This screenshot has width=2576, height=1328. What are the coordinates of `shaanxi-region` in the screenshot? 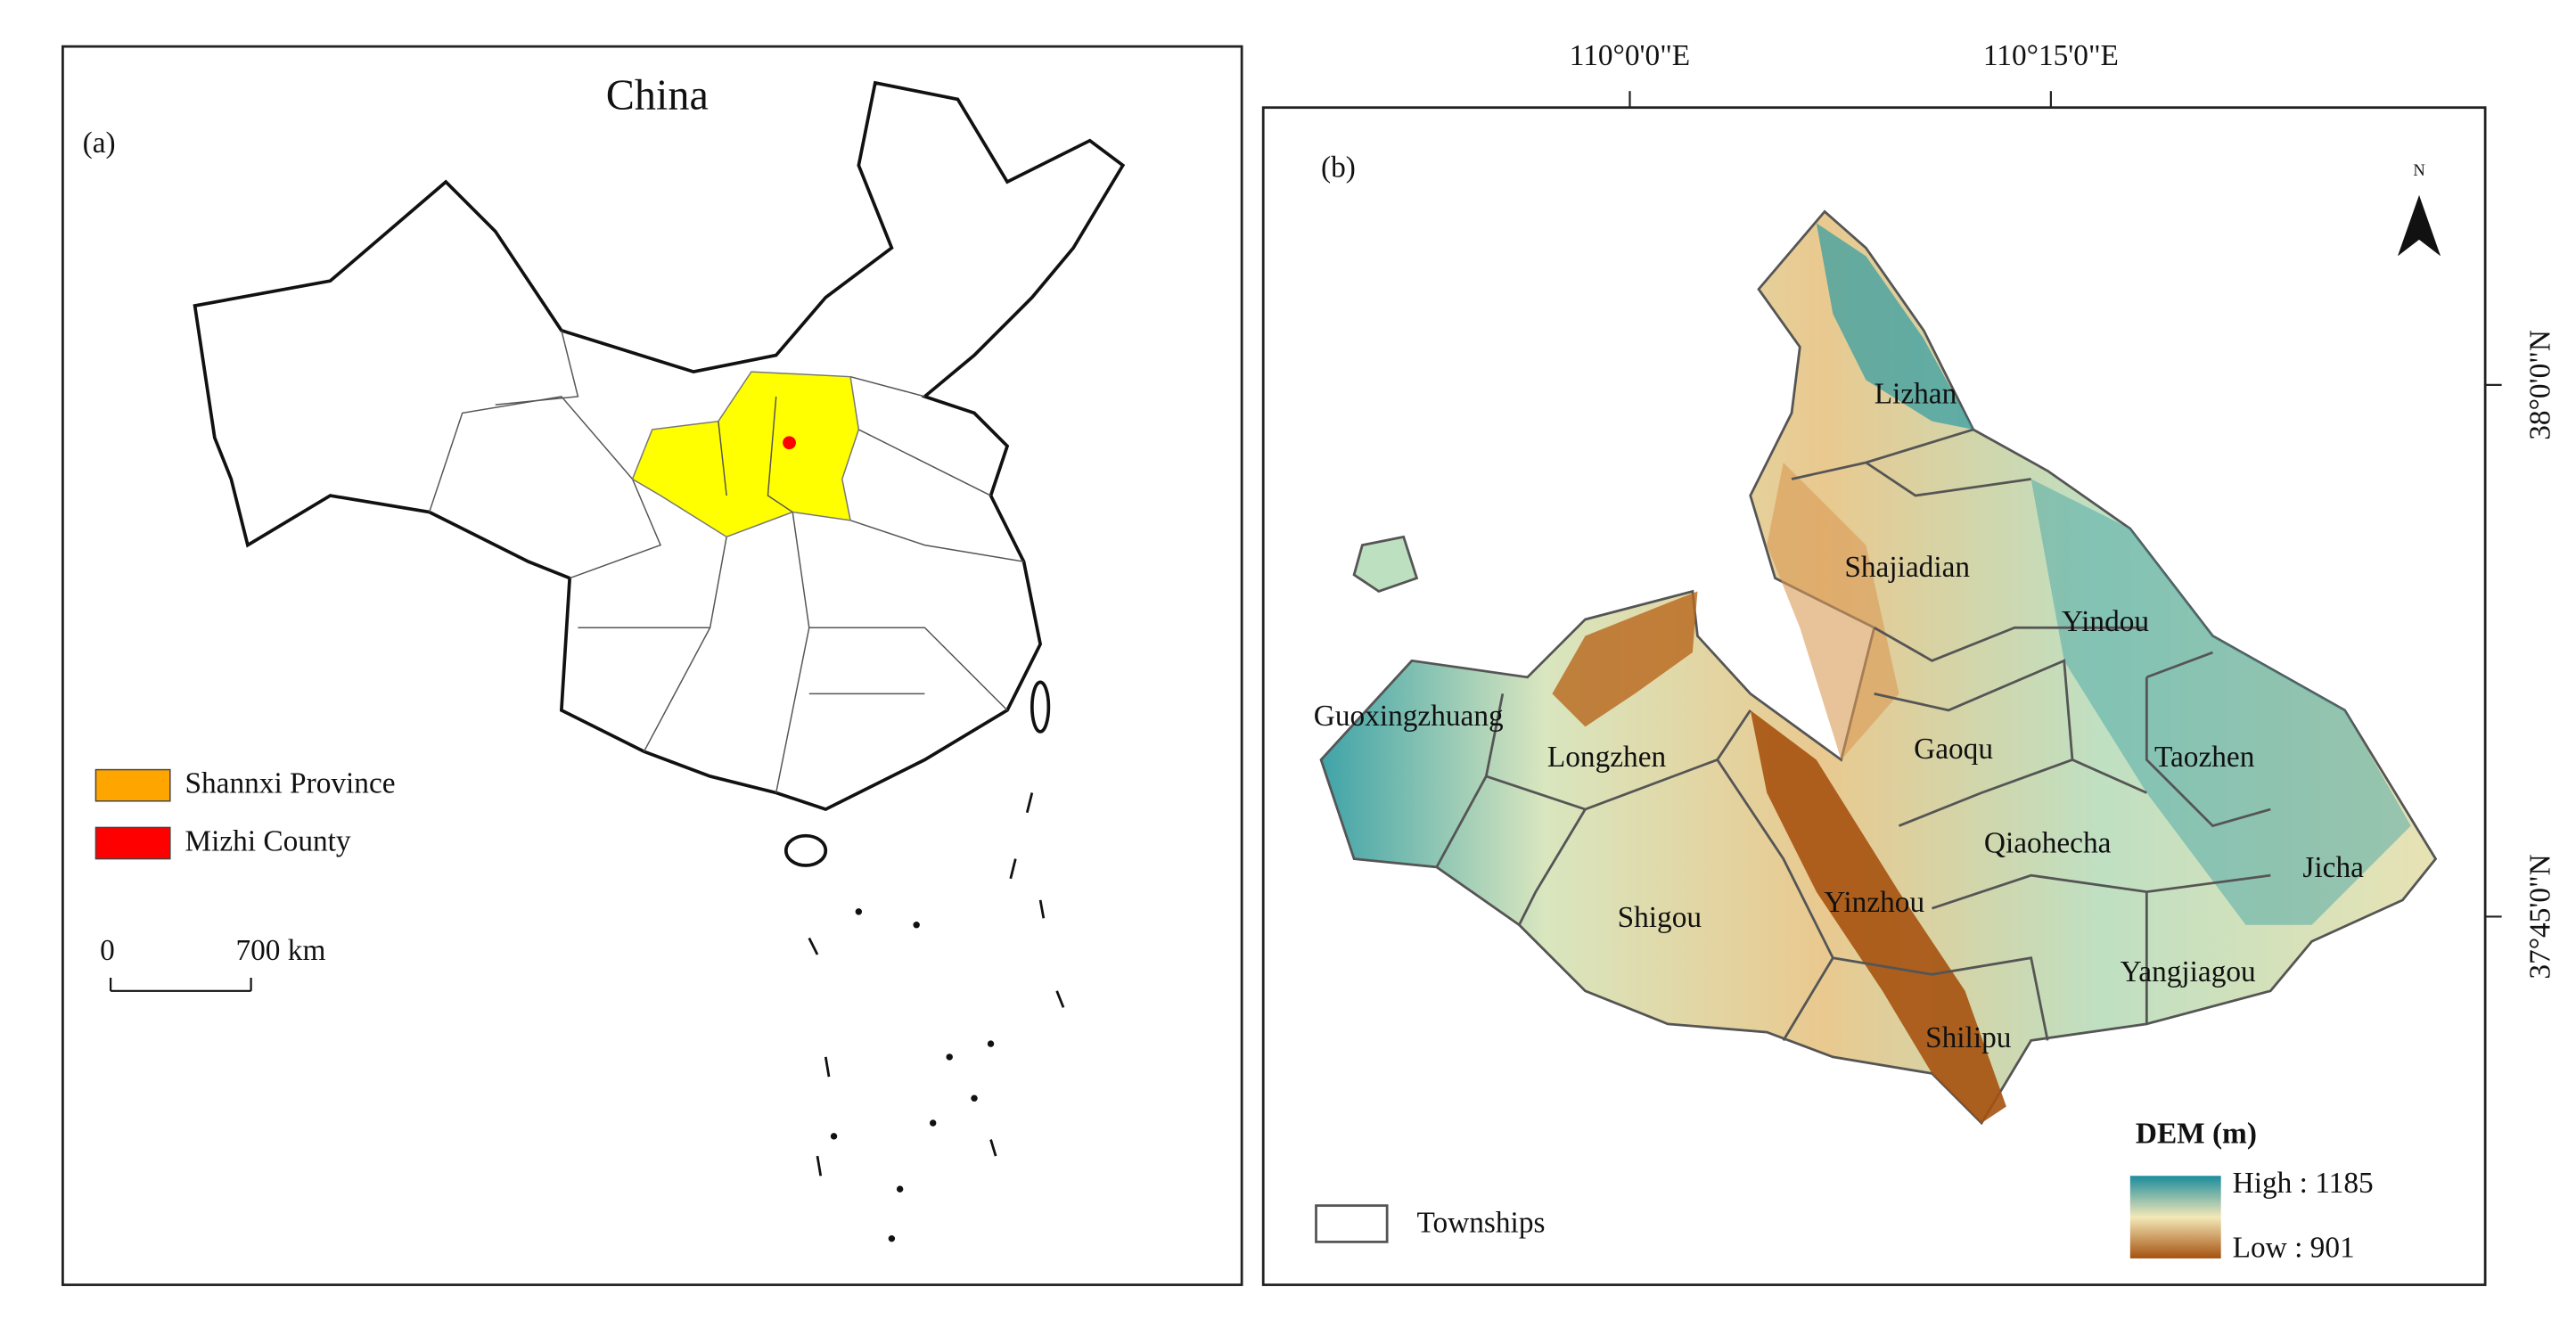 It's located at (746, 454).